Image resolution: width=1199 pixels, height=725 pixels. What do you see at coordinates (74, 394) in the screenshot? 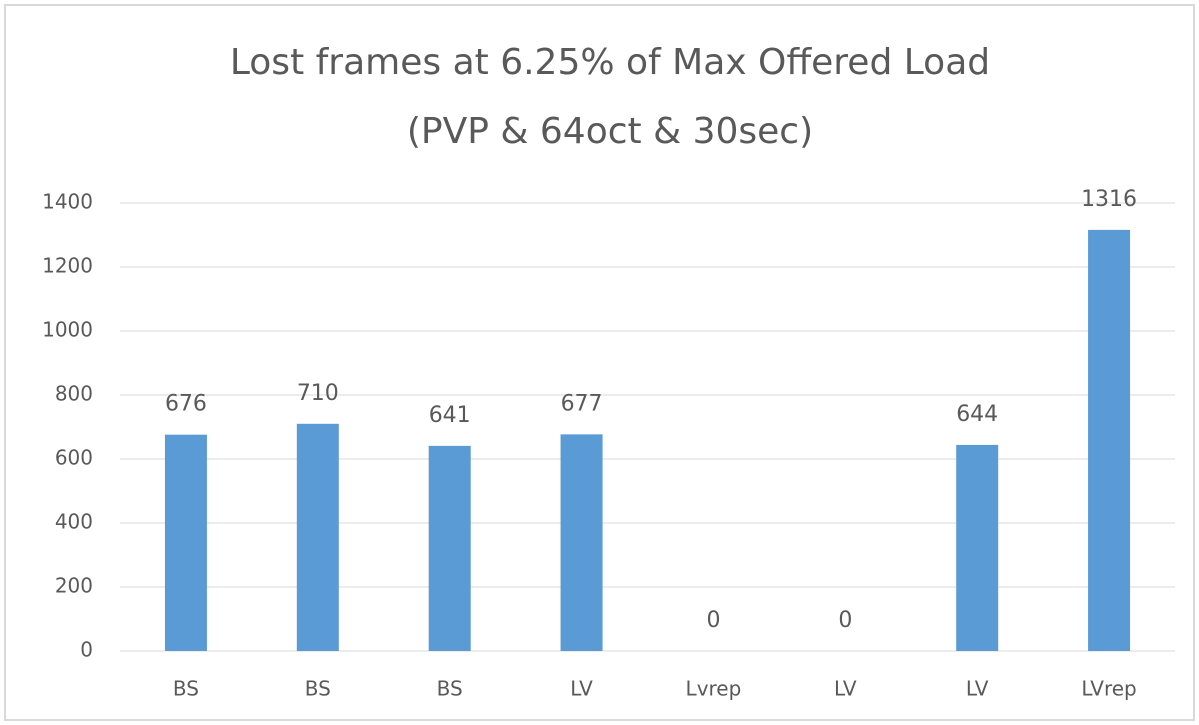
I see `y-tick-label: 800` at bounding box center [74, 394].